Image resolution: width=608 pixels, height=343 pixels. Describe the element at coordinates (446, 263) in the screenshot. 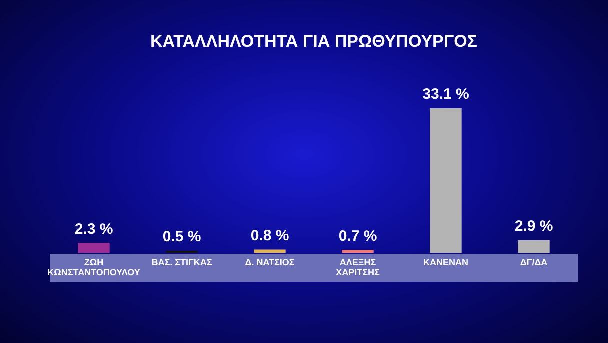

I see `x-tick-label: ΚΑΝΕΝΑΝ` at that location.